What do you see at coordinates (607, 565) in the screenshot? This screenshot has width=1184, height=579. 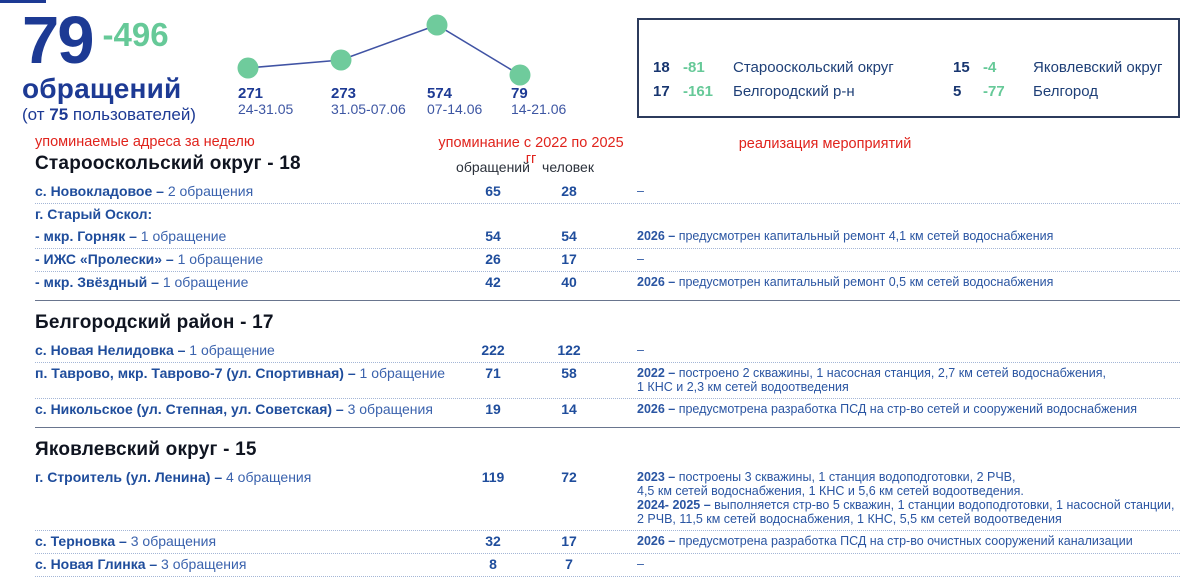 I see `table-row: с. Новая Глинка – 3 обращения 8 7 –` at bounding box center [607, 565].